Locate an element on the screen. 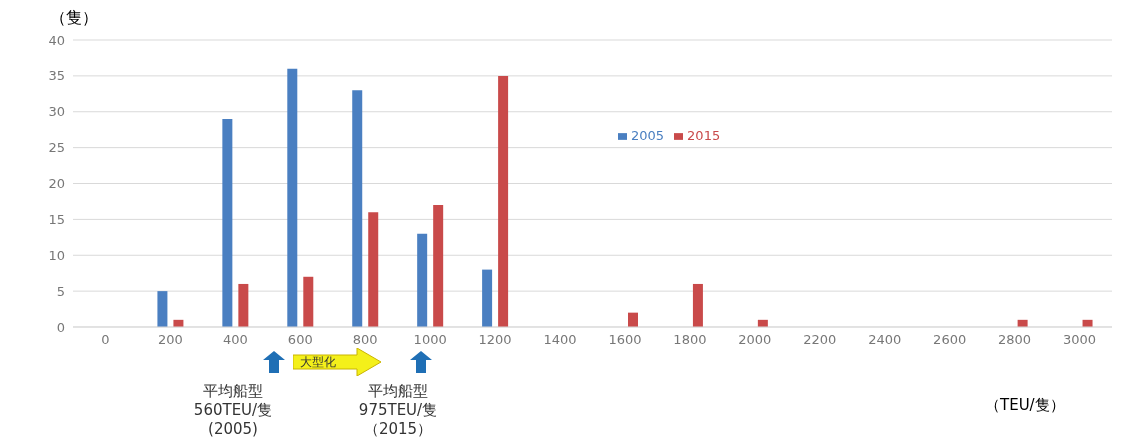 The width and height of the screenshot is (1124, 446). text: (2005) is located at coordinates (233, 429).